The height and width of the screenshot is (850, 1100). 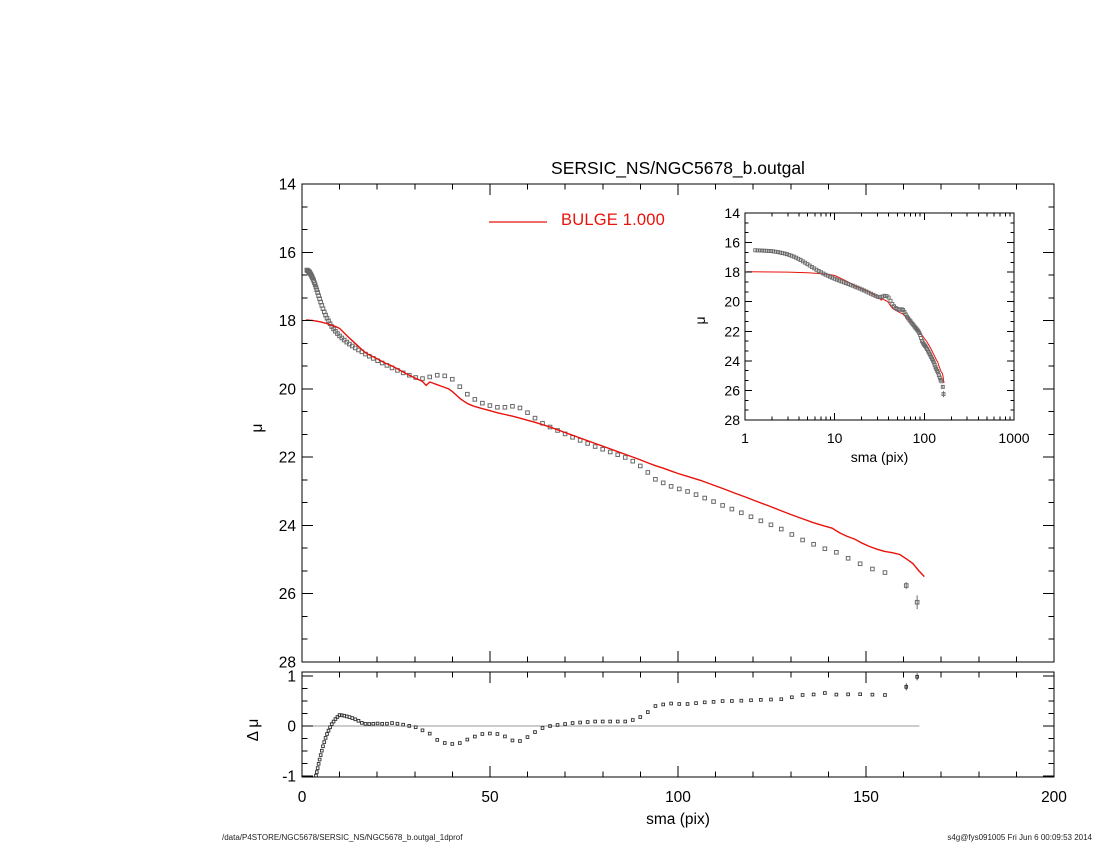 What do you see at coordinates (732, 243) in the screenshot?
I see `inset-y-tick-label: 16` at bounding box center [732, 243].